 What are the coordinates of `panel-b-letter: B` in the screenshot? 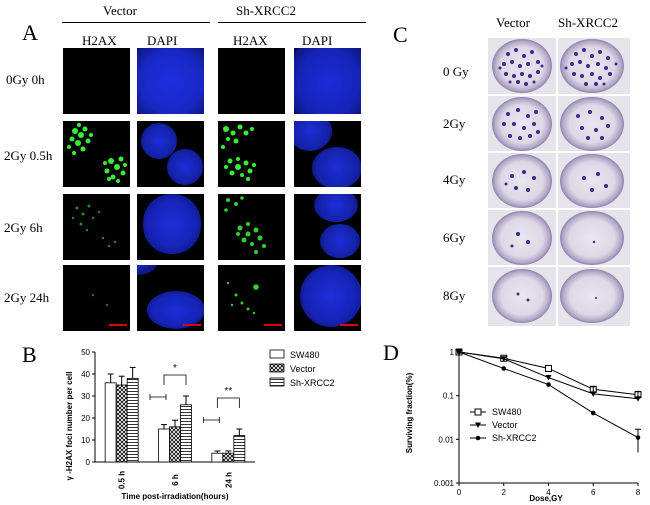 It's located at (29, 354).